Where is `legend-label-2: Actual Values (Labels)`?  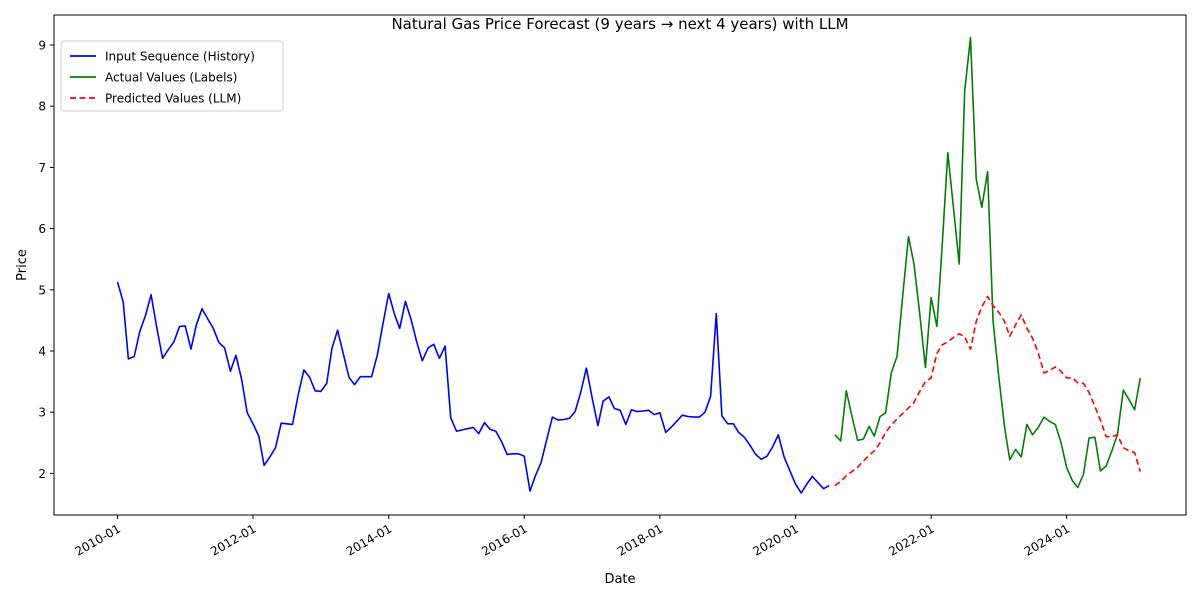 legend-label-2: Actual Values (Labels) is located at coordinates (171, 78).